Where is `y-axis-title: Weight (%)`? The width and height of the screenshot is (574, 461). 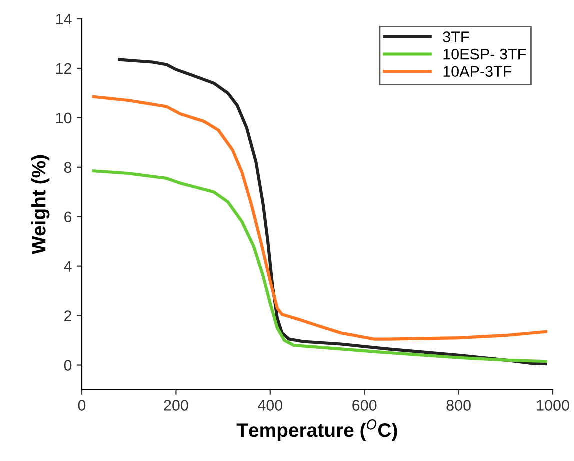 y-axis-title: Weight (%) is located at coordinates (41, 205).